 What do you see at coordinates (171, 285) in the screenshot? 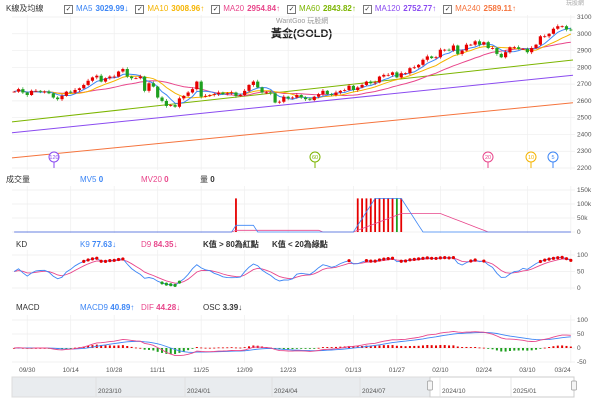
I see `kd-green-dot` at bounding box center [171, 285].